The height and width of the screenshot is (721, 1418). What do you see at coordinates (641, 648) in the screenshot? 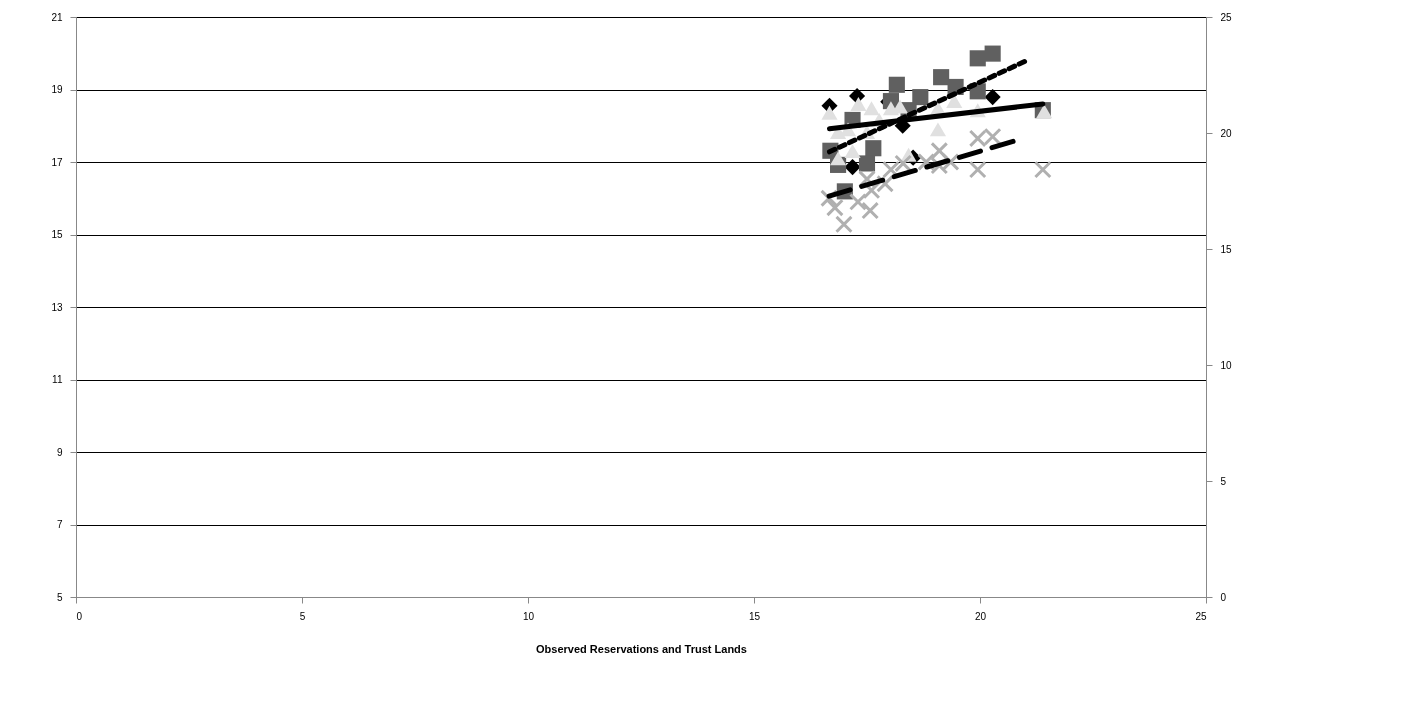
I see `x-axis-title: Observed Reservations and Trust Lands` at bounding box center [641, 648].